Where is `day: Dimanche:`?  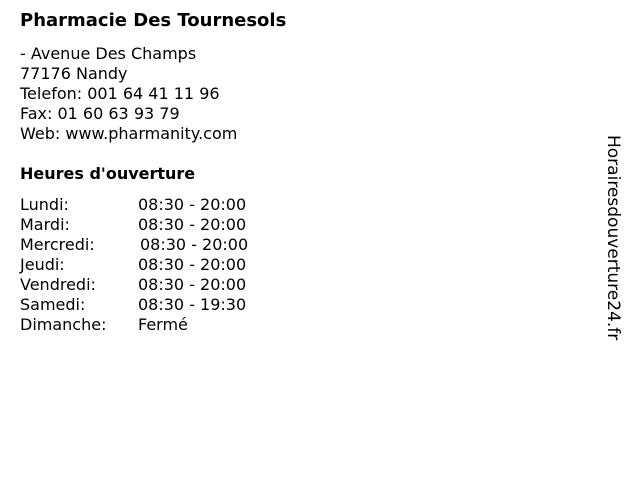
day: Dimanche: is located at coordinates (63, 324).